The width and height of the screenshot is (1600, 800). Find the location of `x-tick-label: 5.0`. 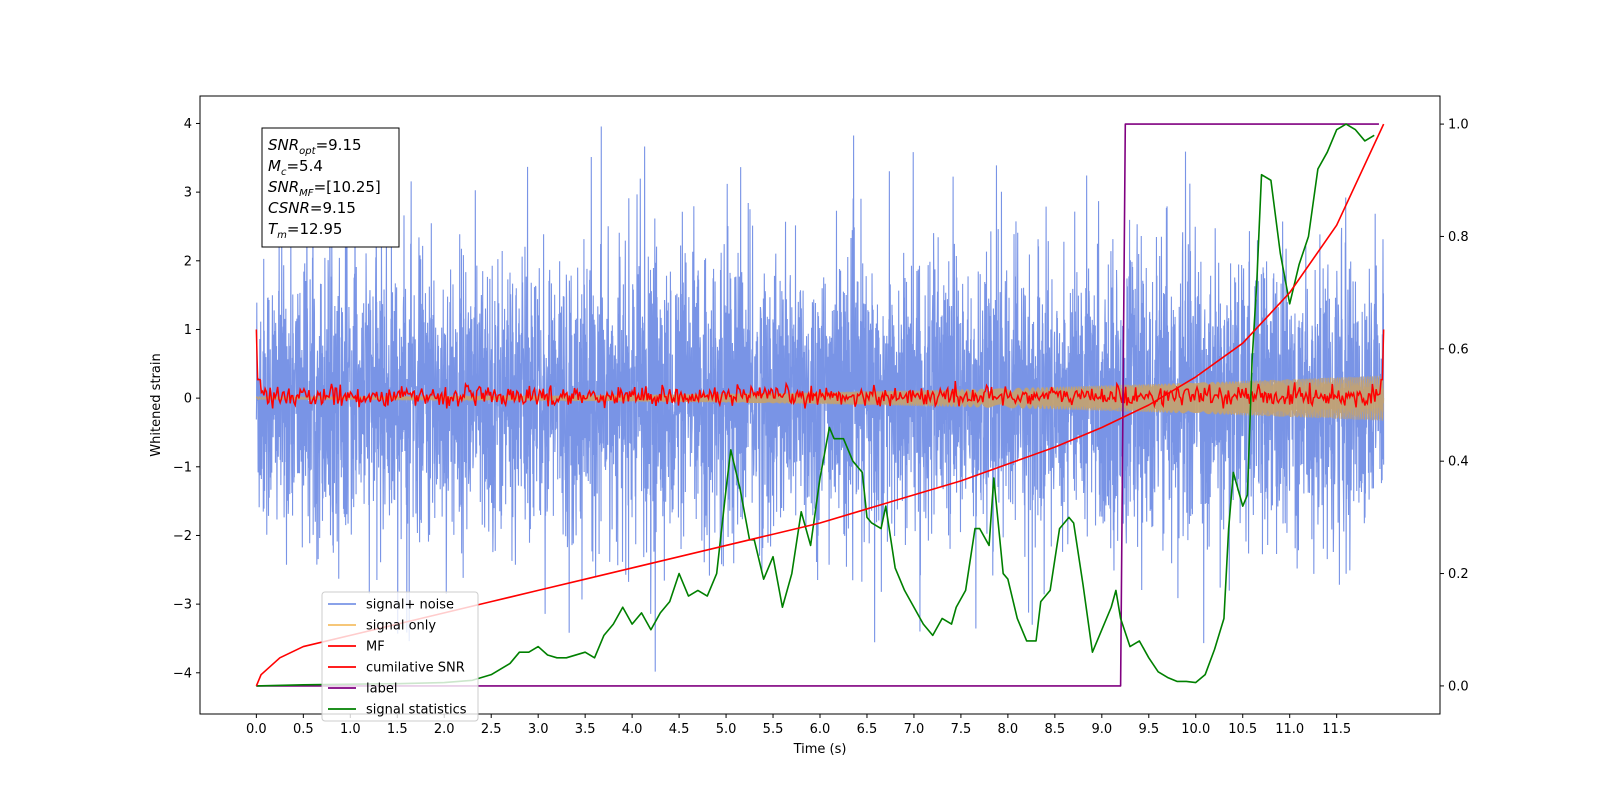

x-tick-label: 5.0 is located at coordinates (726, 729).